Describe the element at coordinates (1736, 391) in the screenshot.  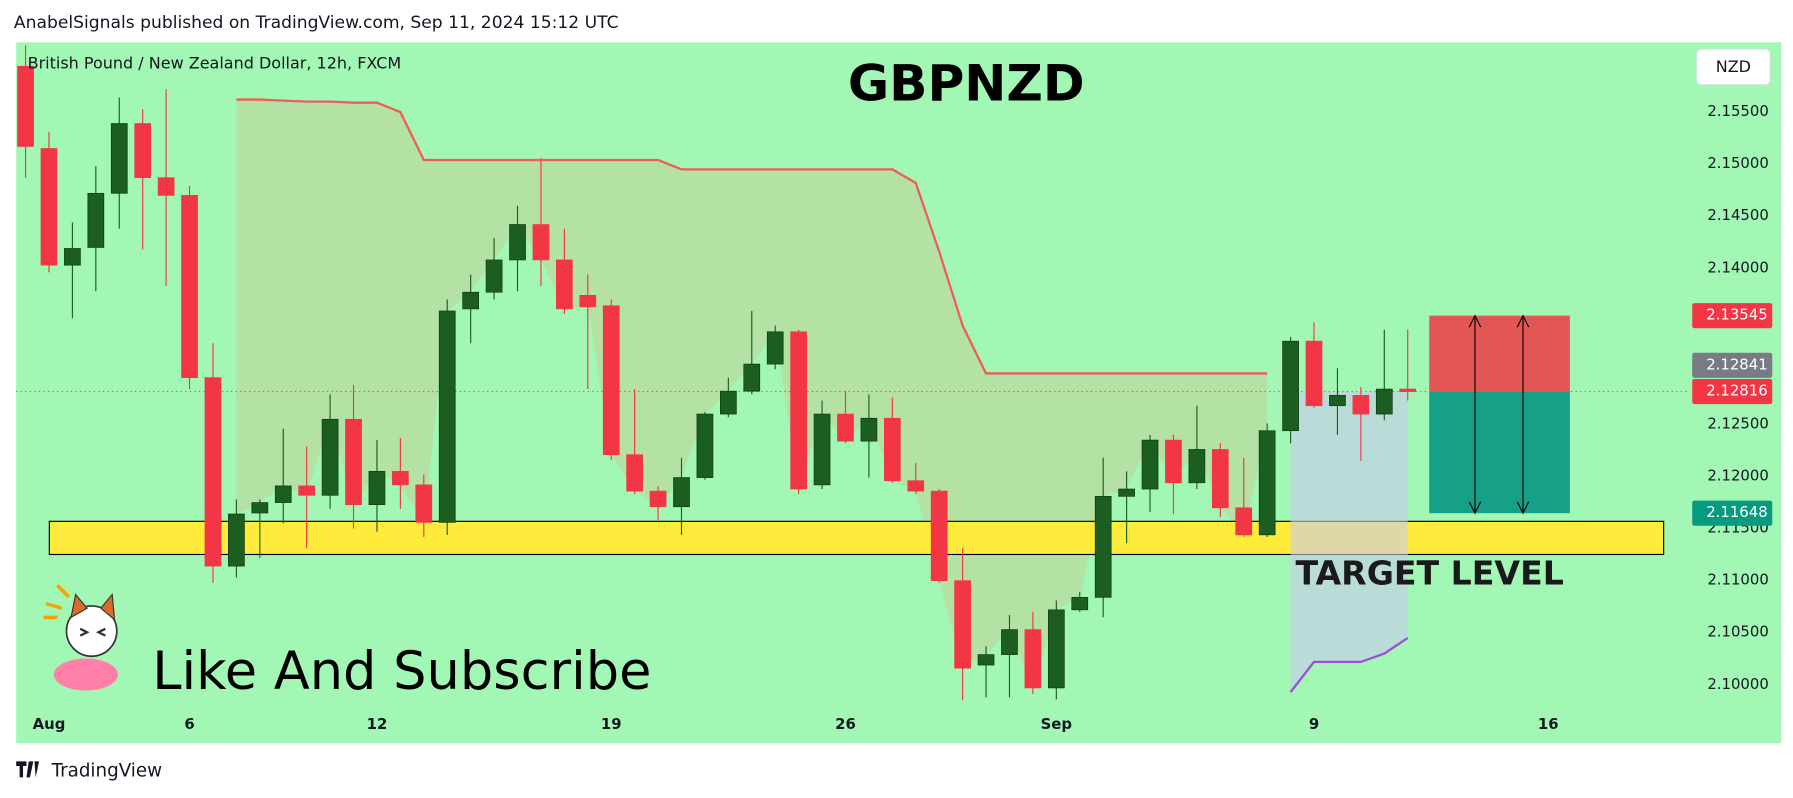
I see `price-label: 2.12816` at that location.